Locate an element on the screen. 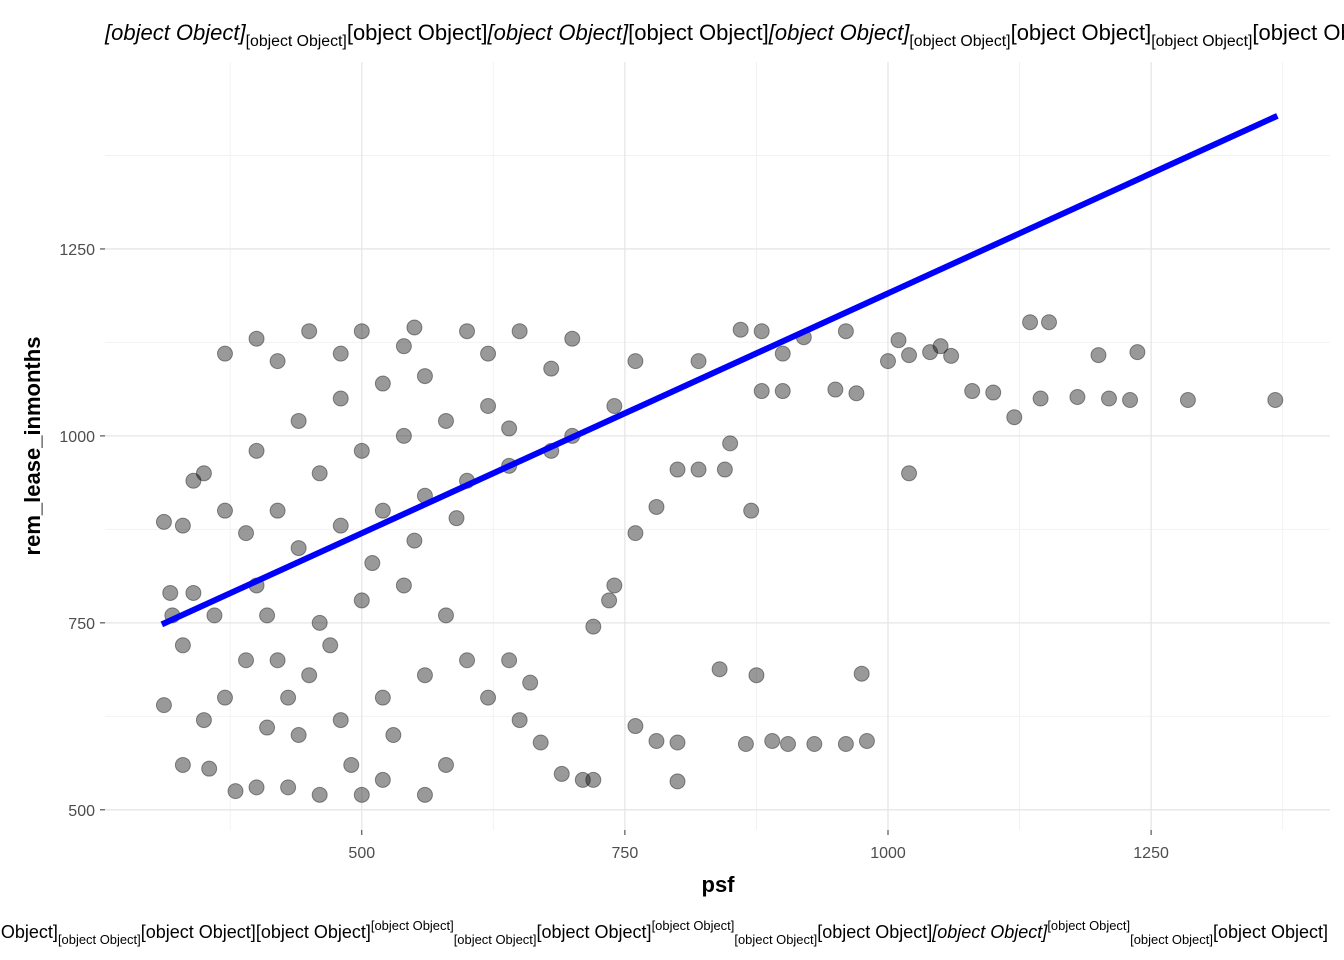 Image resolution: width=1344 pixels, height=960 pixels. y-tick-label: 750 is located at coordinates (81, 624).